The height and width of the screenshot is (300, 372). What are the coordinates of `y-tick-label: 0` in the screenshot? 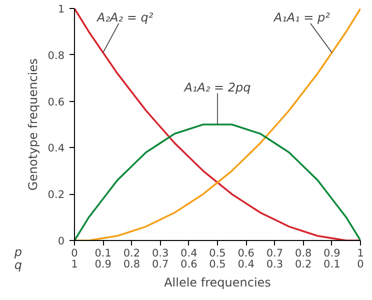 It's located at (61, 242).